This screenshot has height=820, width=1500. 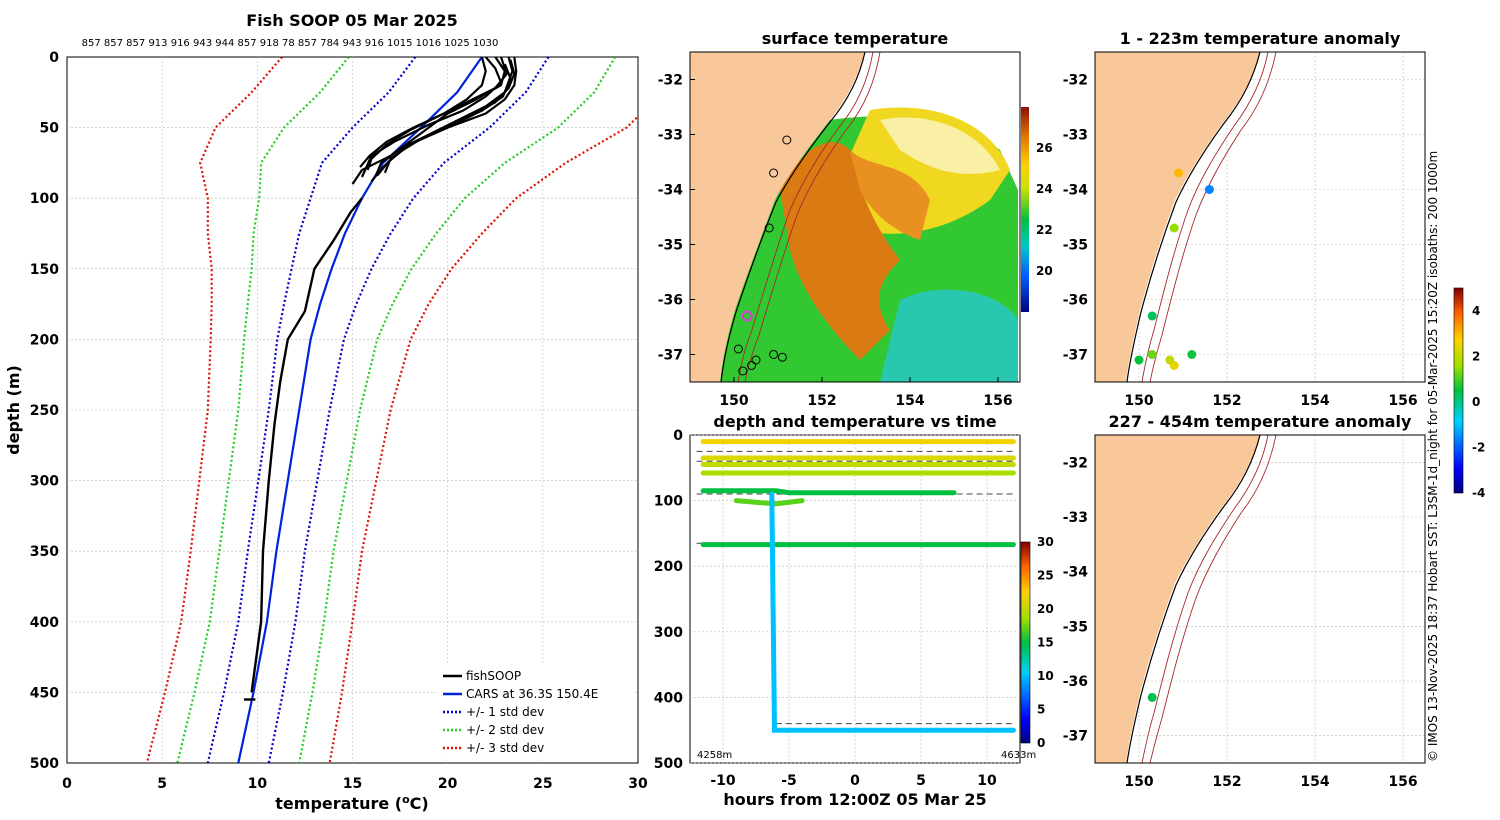 I want to click on profile-ytick: 0, so click(x=54, y=58).